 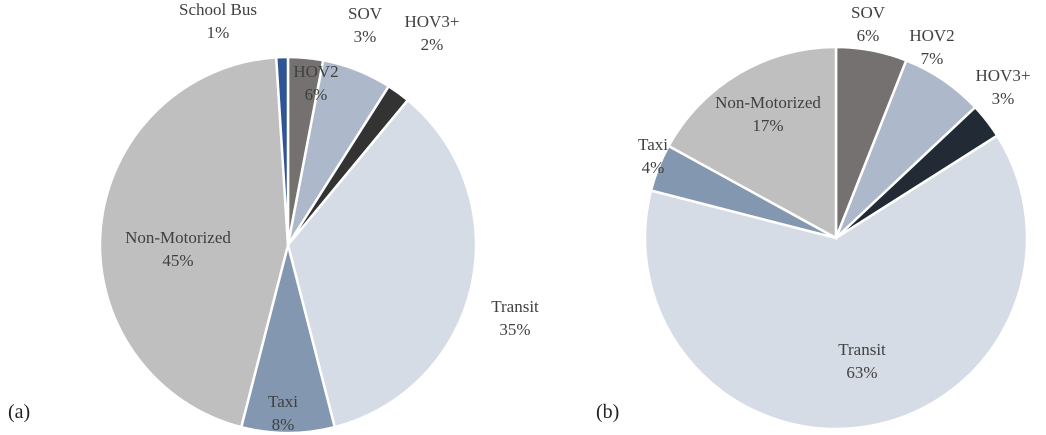 I want to click on slice-value-label: 7%, so click(x=932, y=58).